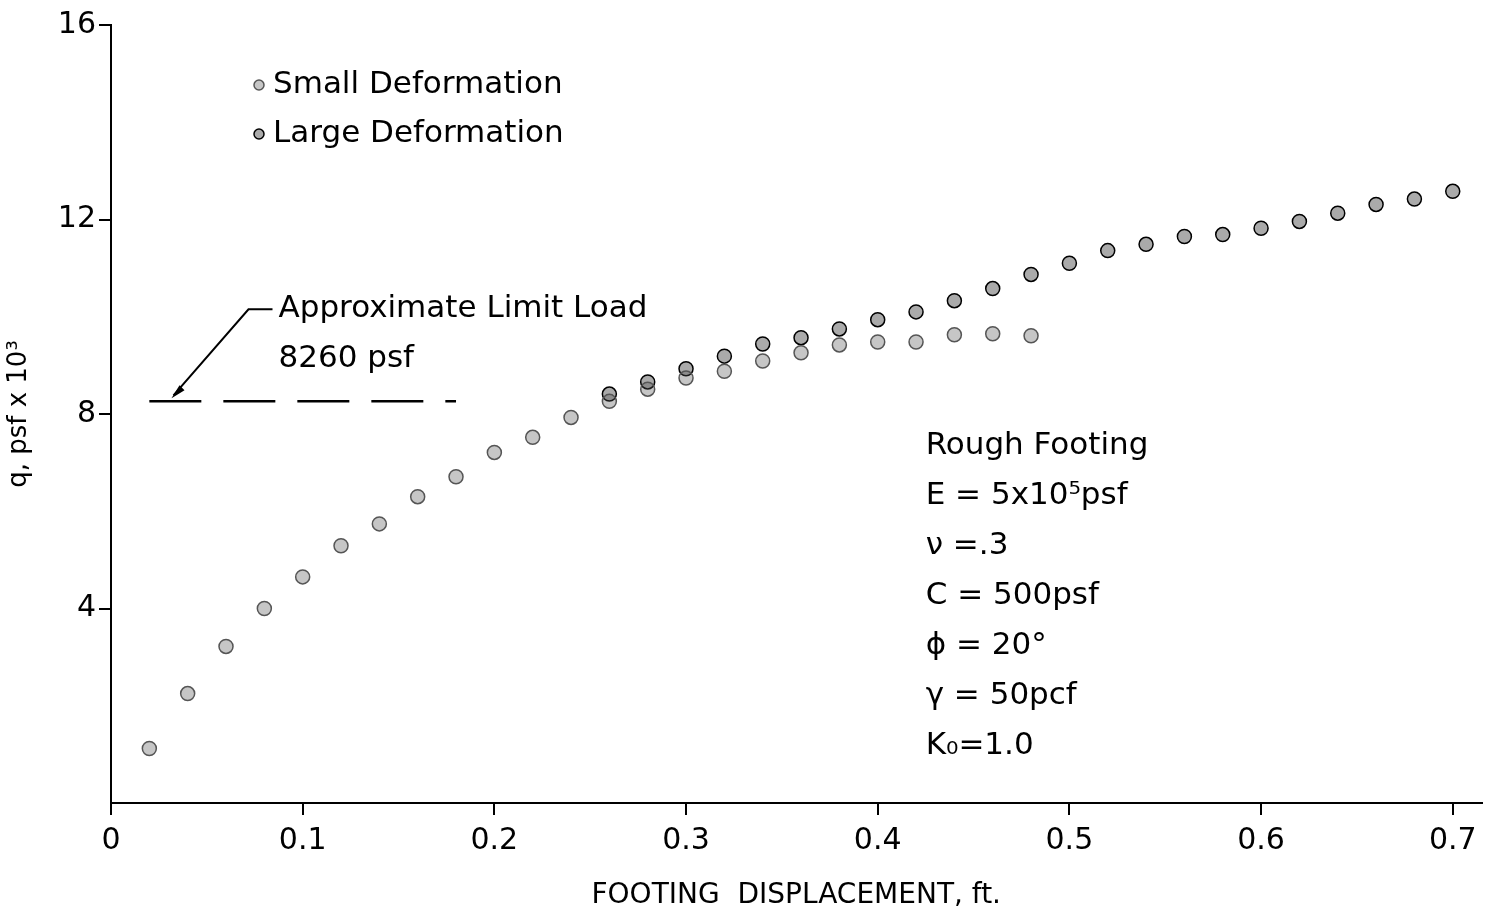 The width and height of the screenshot is (1490, 917). I want to click on x-axis-title: FOOTING DISPLACEMENT, ft., so click(796, 894).